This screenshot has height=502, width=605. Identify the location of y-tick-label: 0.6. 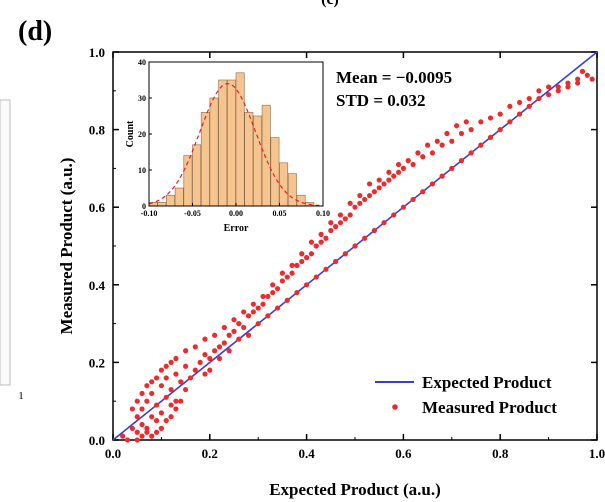
(97, 207).